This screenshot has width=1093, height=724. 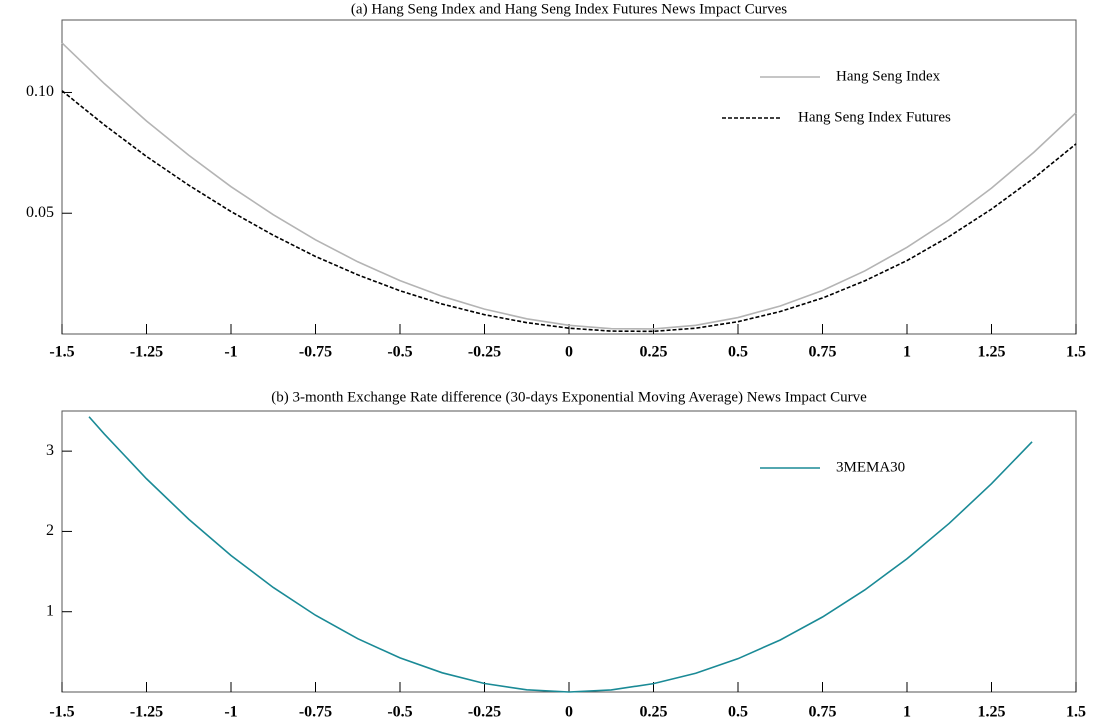 What do you see at coordinates (874, 117) in the screenshot?
I see `legend-label: Hang Seng Index Futures` at bounding box center [874, 117].